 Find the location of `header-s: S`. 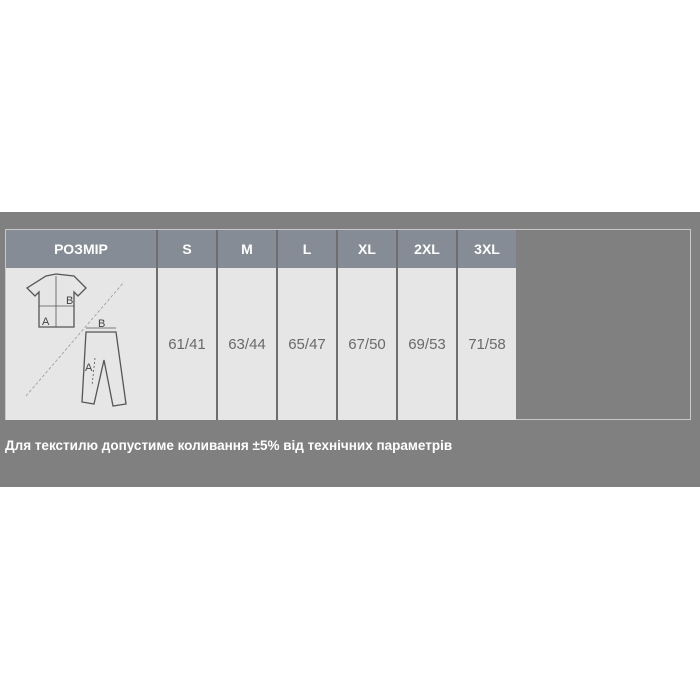

header-s: S is located at coordinates (187, 249).